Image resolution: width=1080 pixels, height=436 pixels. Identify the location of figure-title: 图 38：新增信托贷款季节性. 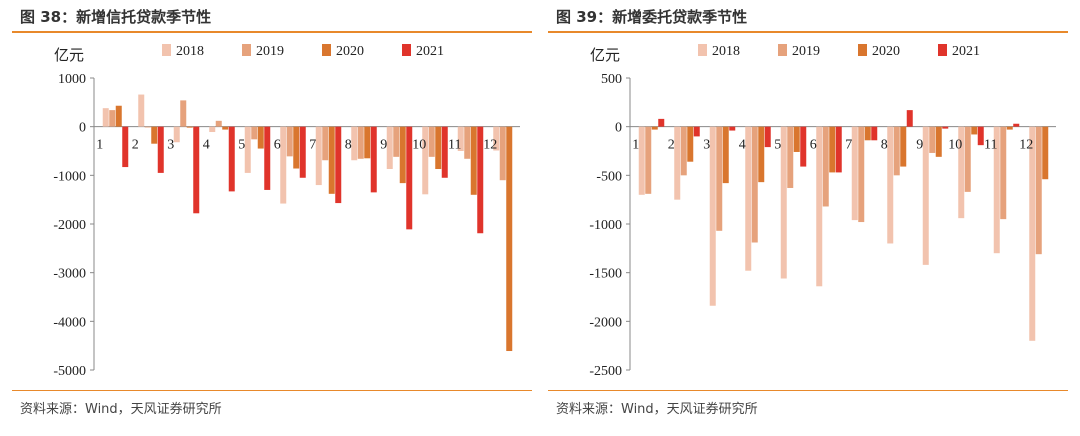
(116, 17).